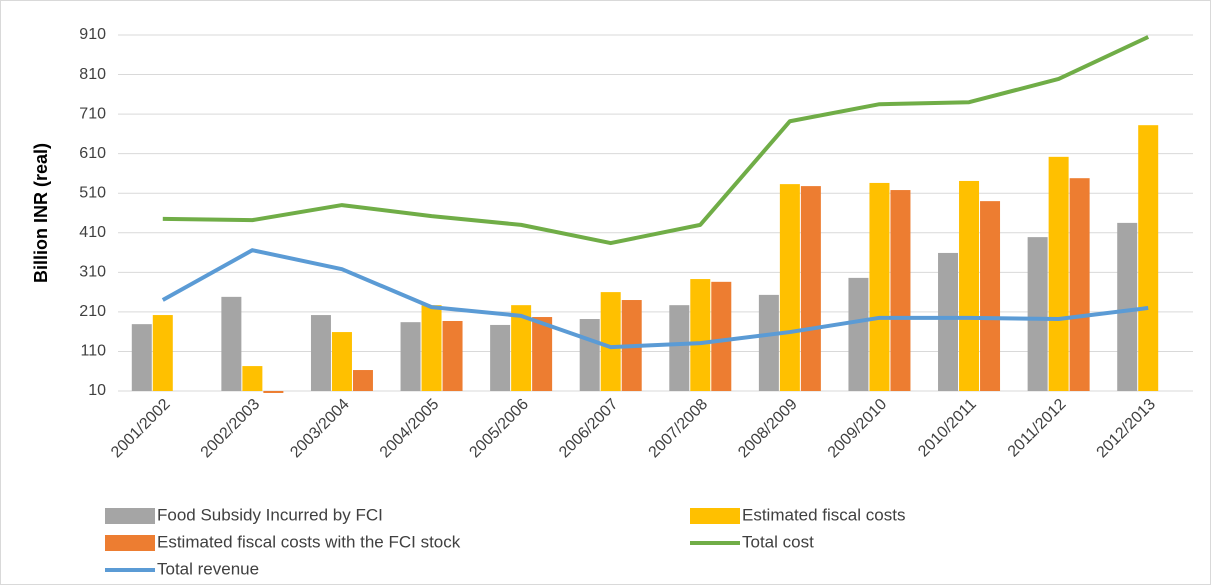 The height and width of the screenshot is (585, 1211). Describe the element at coordinates (92, 311) in the screenshot. I see `y-tick-label: 210` at that location.